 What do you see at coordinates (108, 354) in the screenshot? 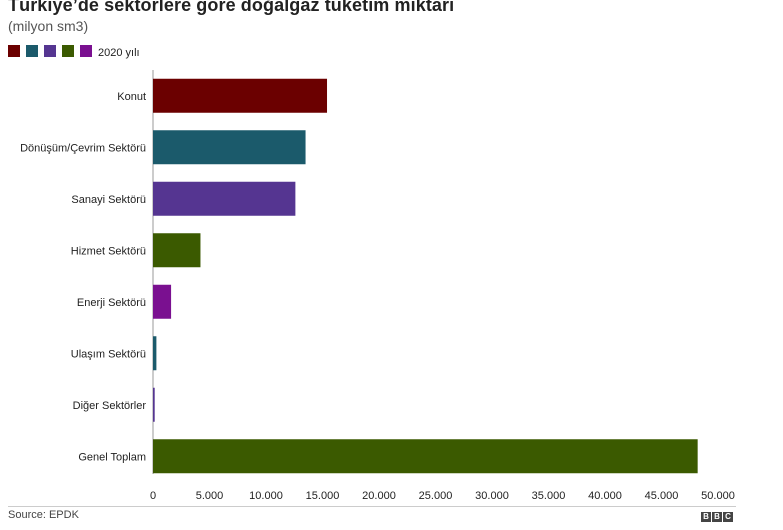
I see `category-label: Ulaşım Sektörü` at bounding box center [108, 354].